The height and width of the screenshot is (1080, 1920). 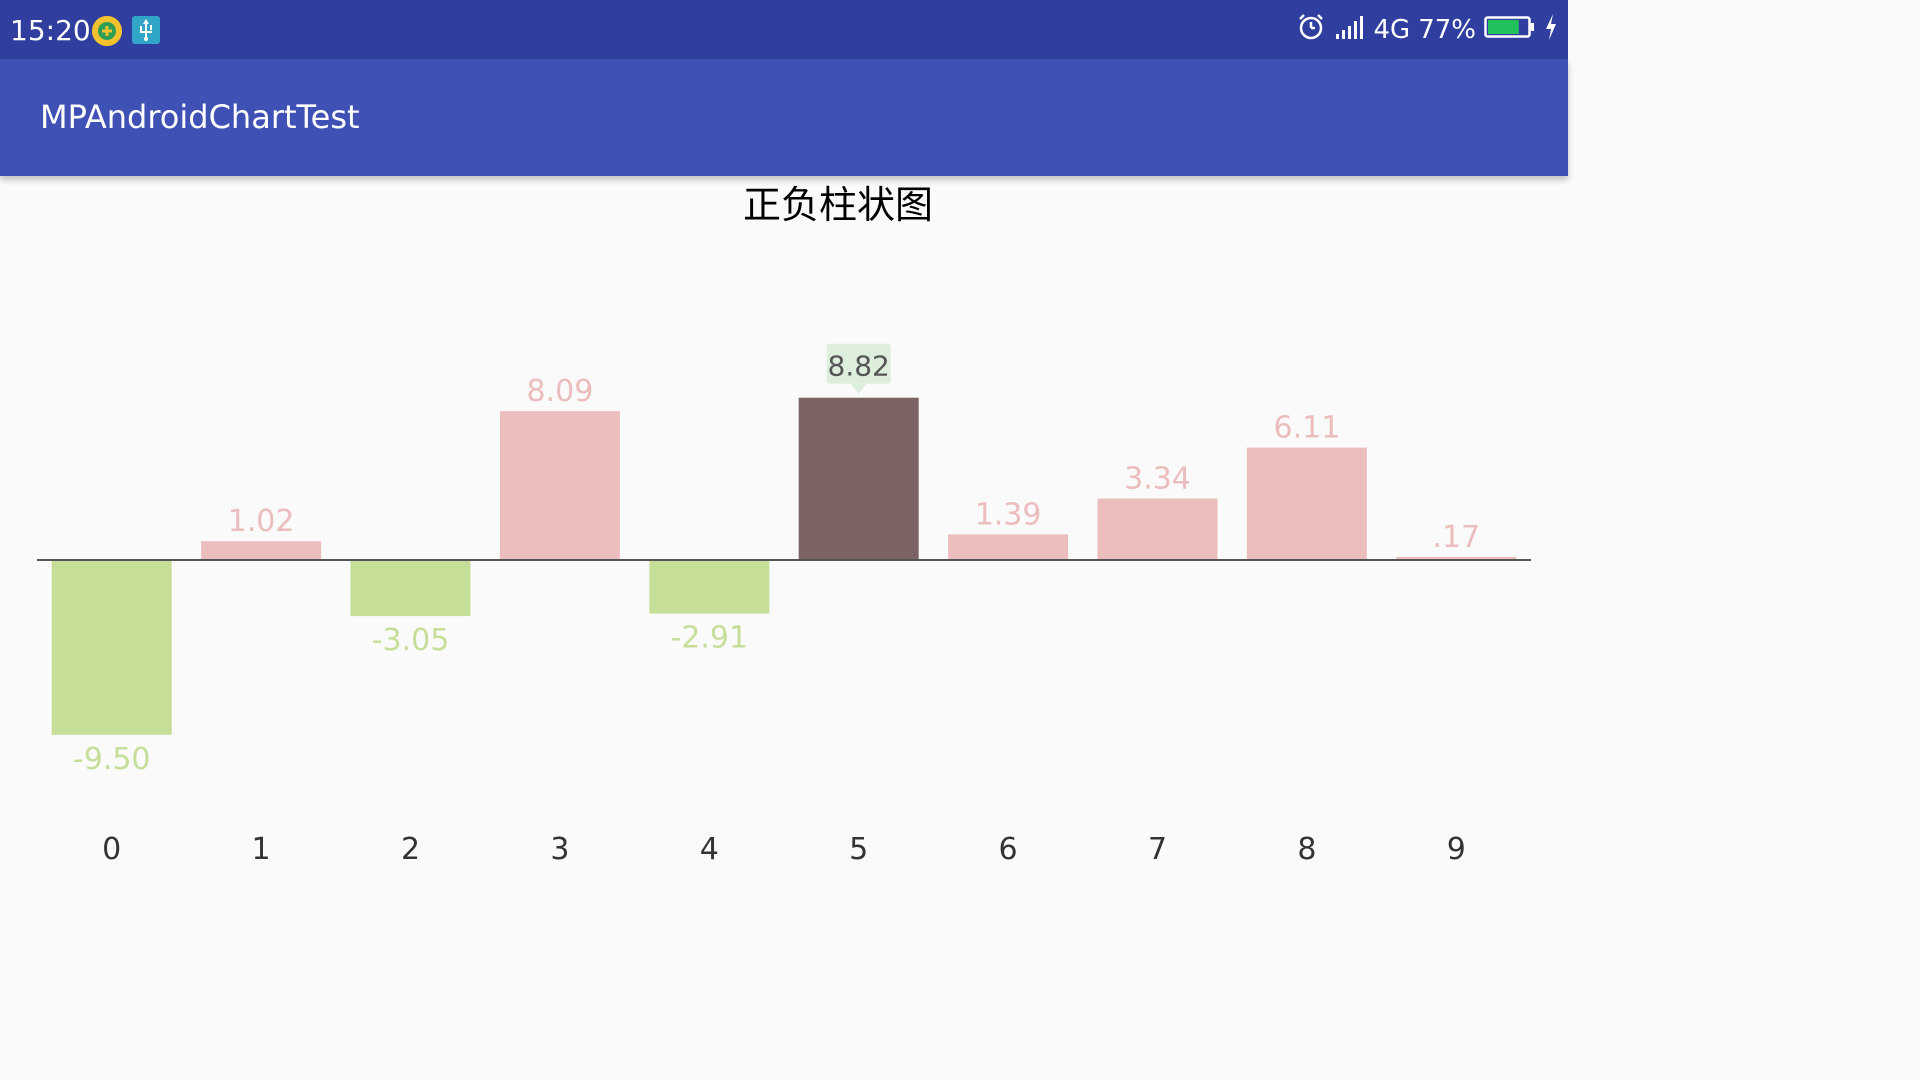 I want to click on charging-icon, so click(x=1551, y=30).